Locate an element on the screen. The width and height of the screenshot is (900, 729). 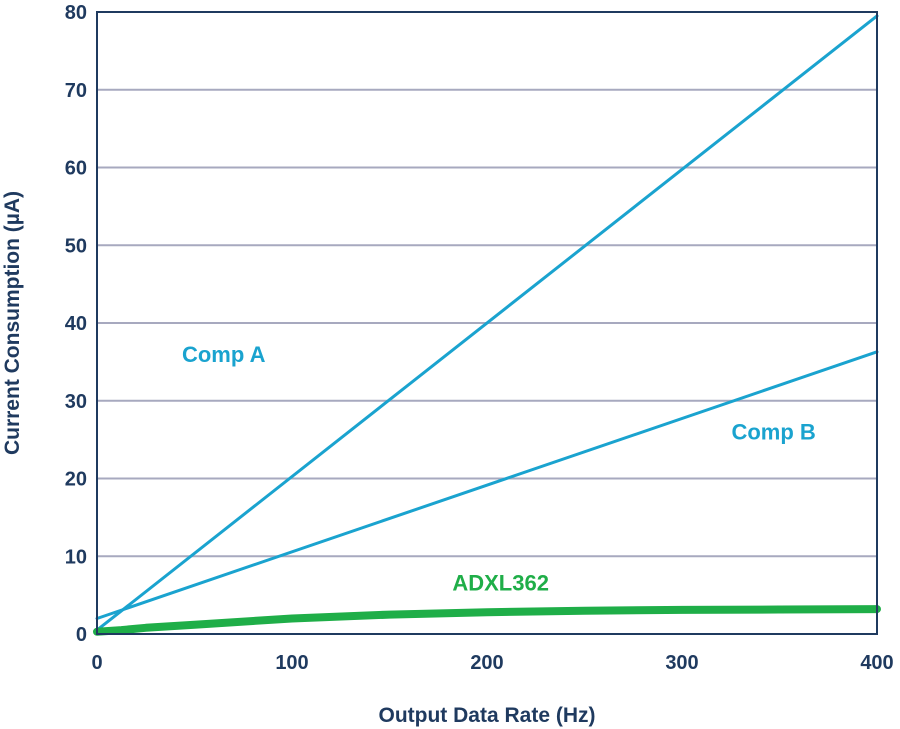
x-tick-label: 0 is located at coordinates (96, 663).